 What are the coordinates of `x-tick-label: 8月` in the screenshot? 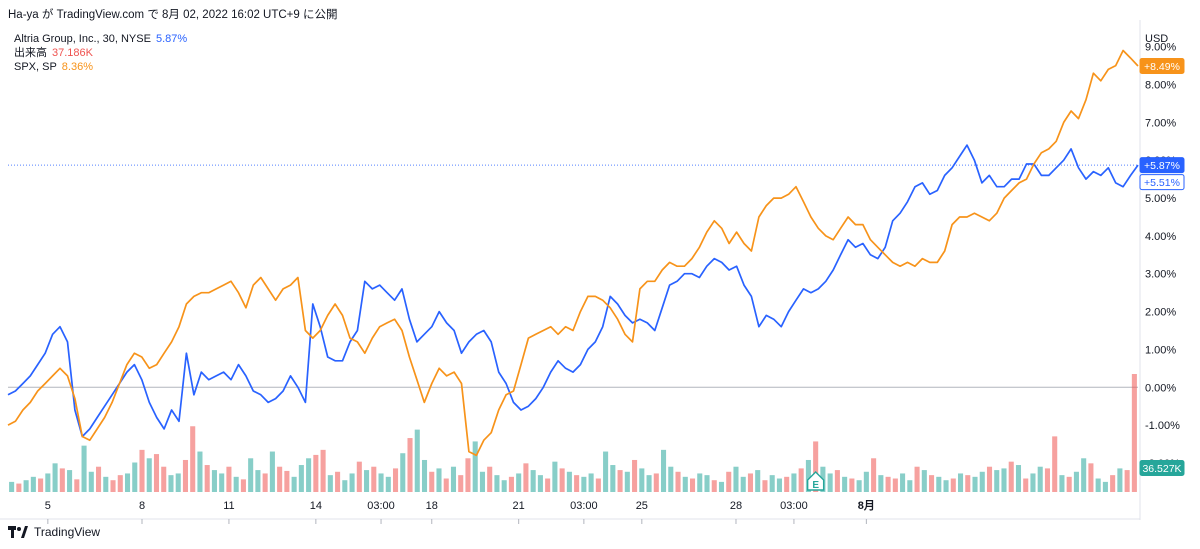 It's located at (866, 505).